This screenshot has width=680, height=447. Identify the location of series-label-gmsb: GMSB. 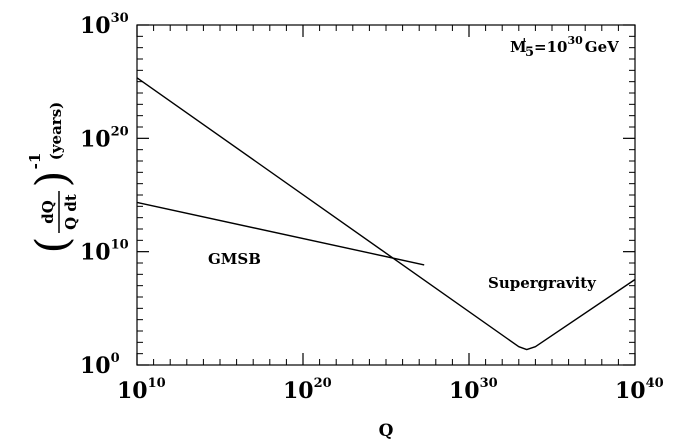
(234, 259).